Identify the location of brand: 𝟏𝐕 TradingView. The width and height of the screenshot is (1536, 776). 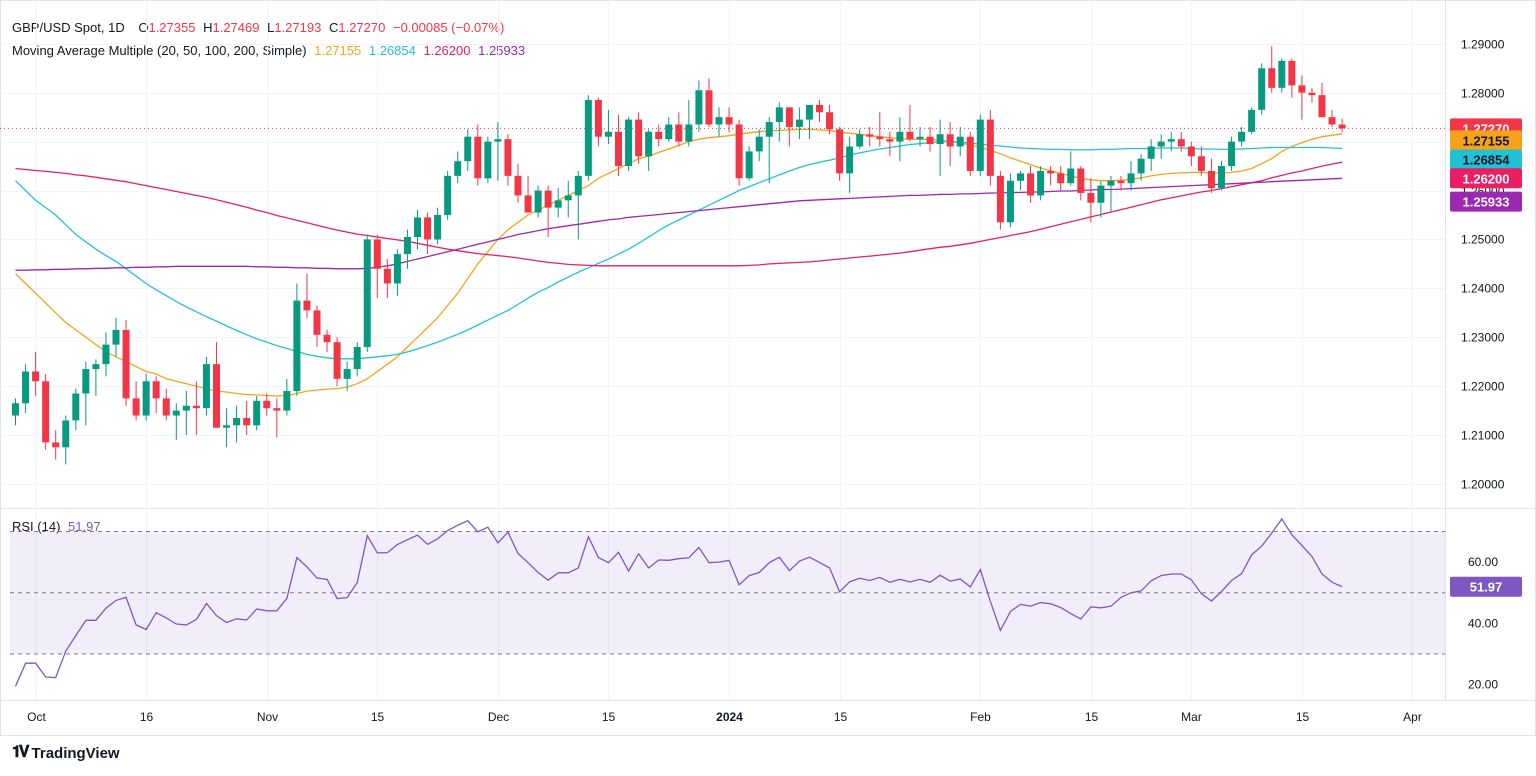
(66, 753).